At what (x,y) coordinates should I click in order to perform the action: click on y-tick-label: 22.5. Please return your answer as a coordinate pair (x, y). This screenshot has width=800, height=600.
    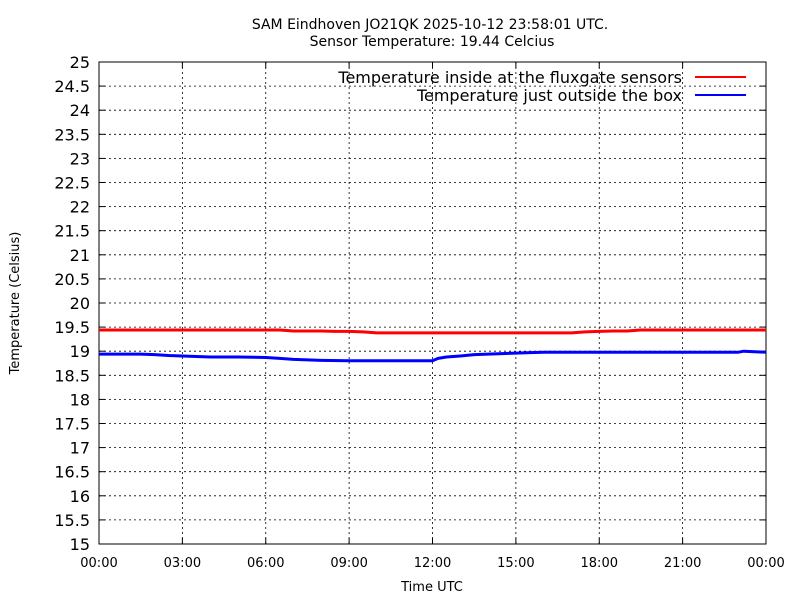
    Looking at the image, I should click on (72, 183).